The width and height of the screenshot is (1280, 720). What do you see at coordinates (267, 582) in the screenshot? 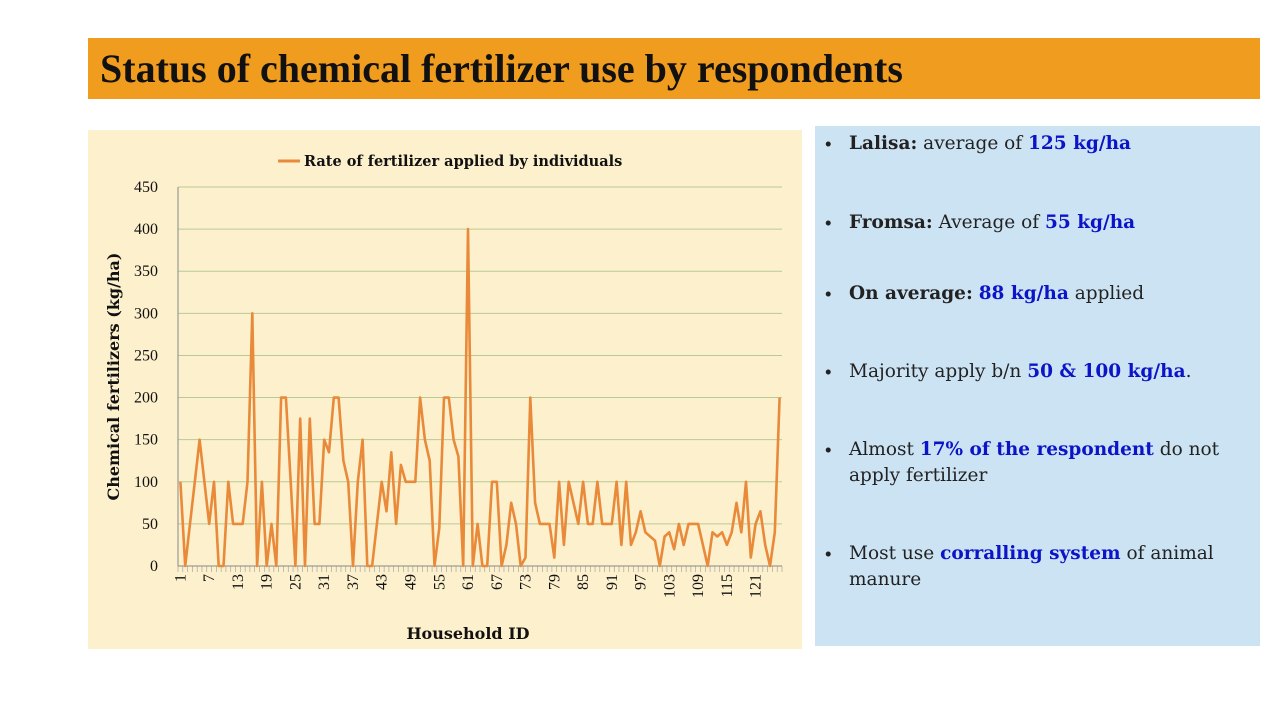
I see `x-tick-label: 19` at bounding box center [267, 582].